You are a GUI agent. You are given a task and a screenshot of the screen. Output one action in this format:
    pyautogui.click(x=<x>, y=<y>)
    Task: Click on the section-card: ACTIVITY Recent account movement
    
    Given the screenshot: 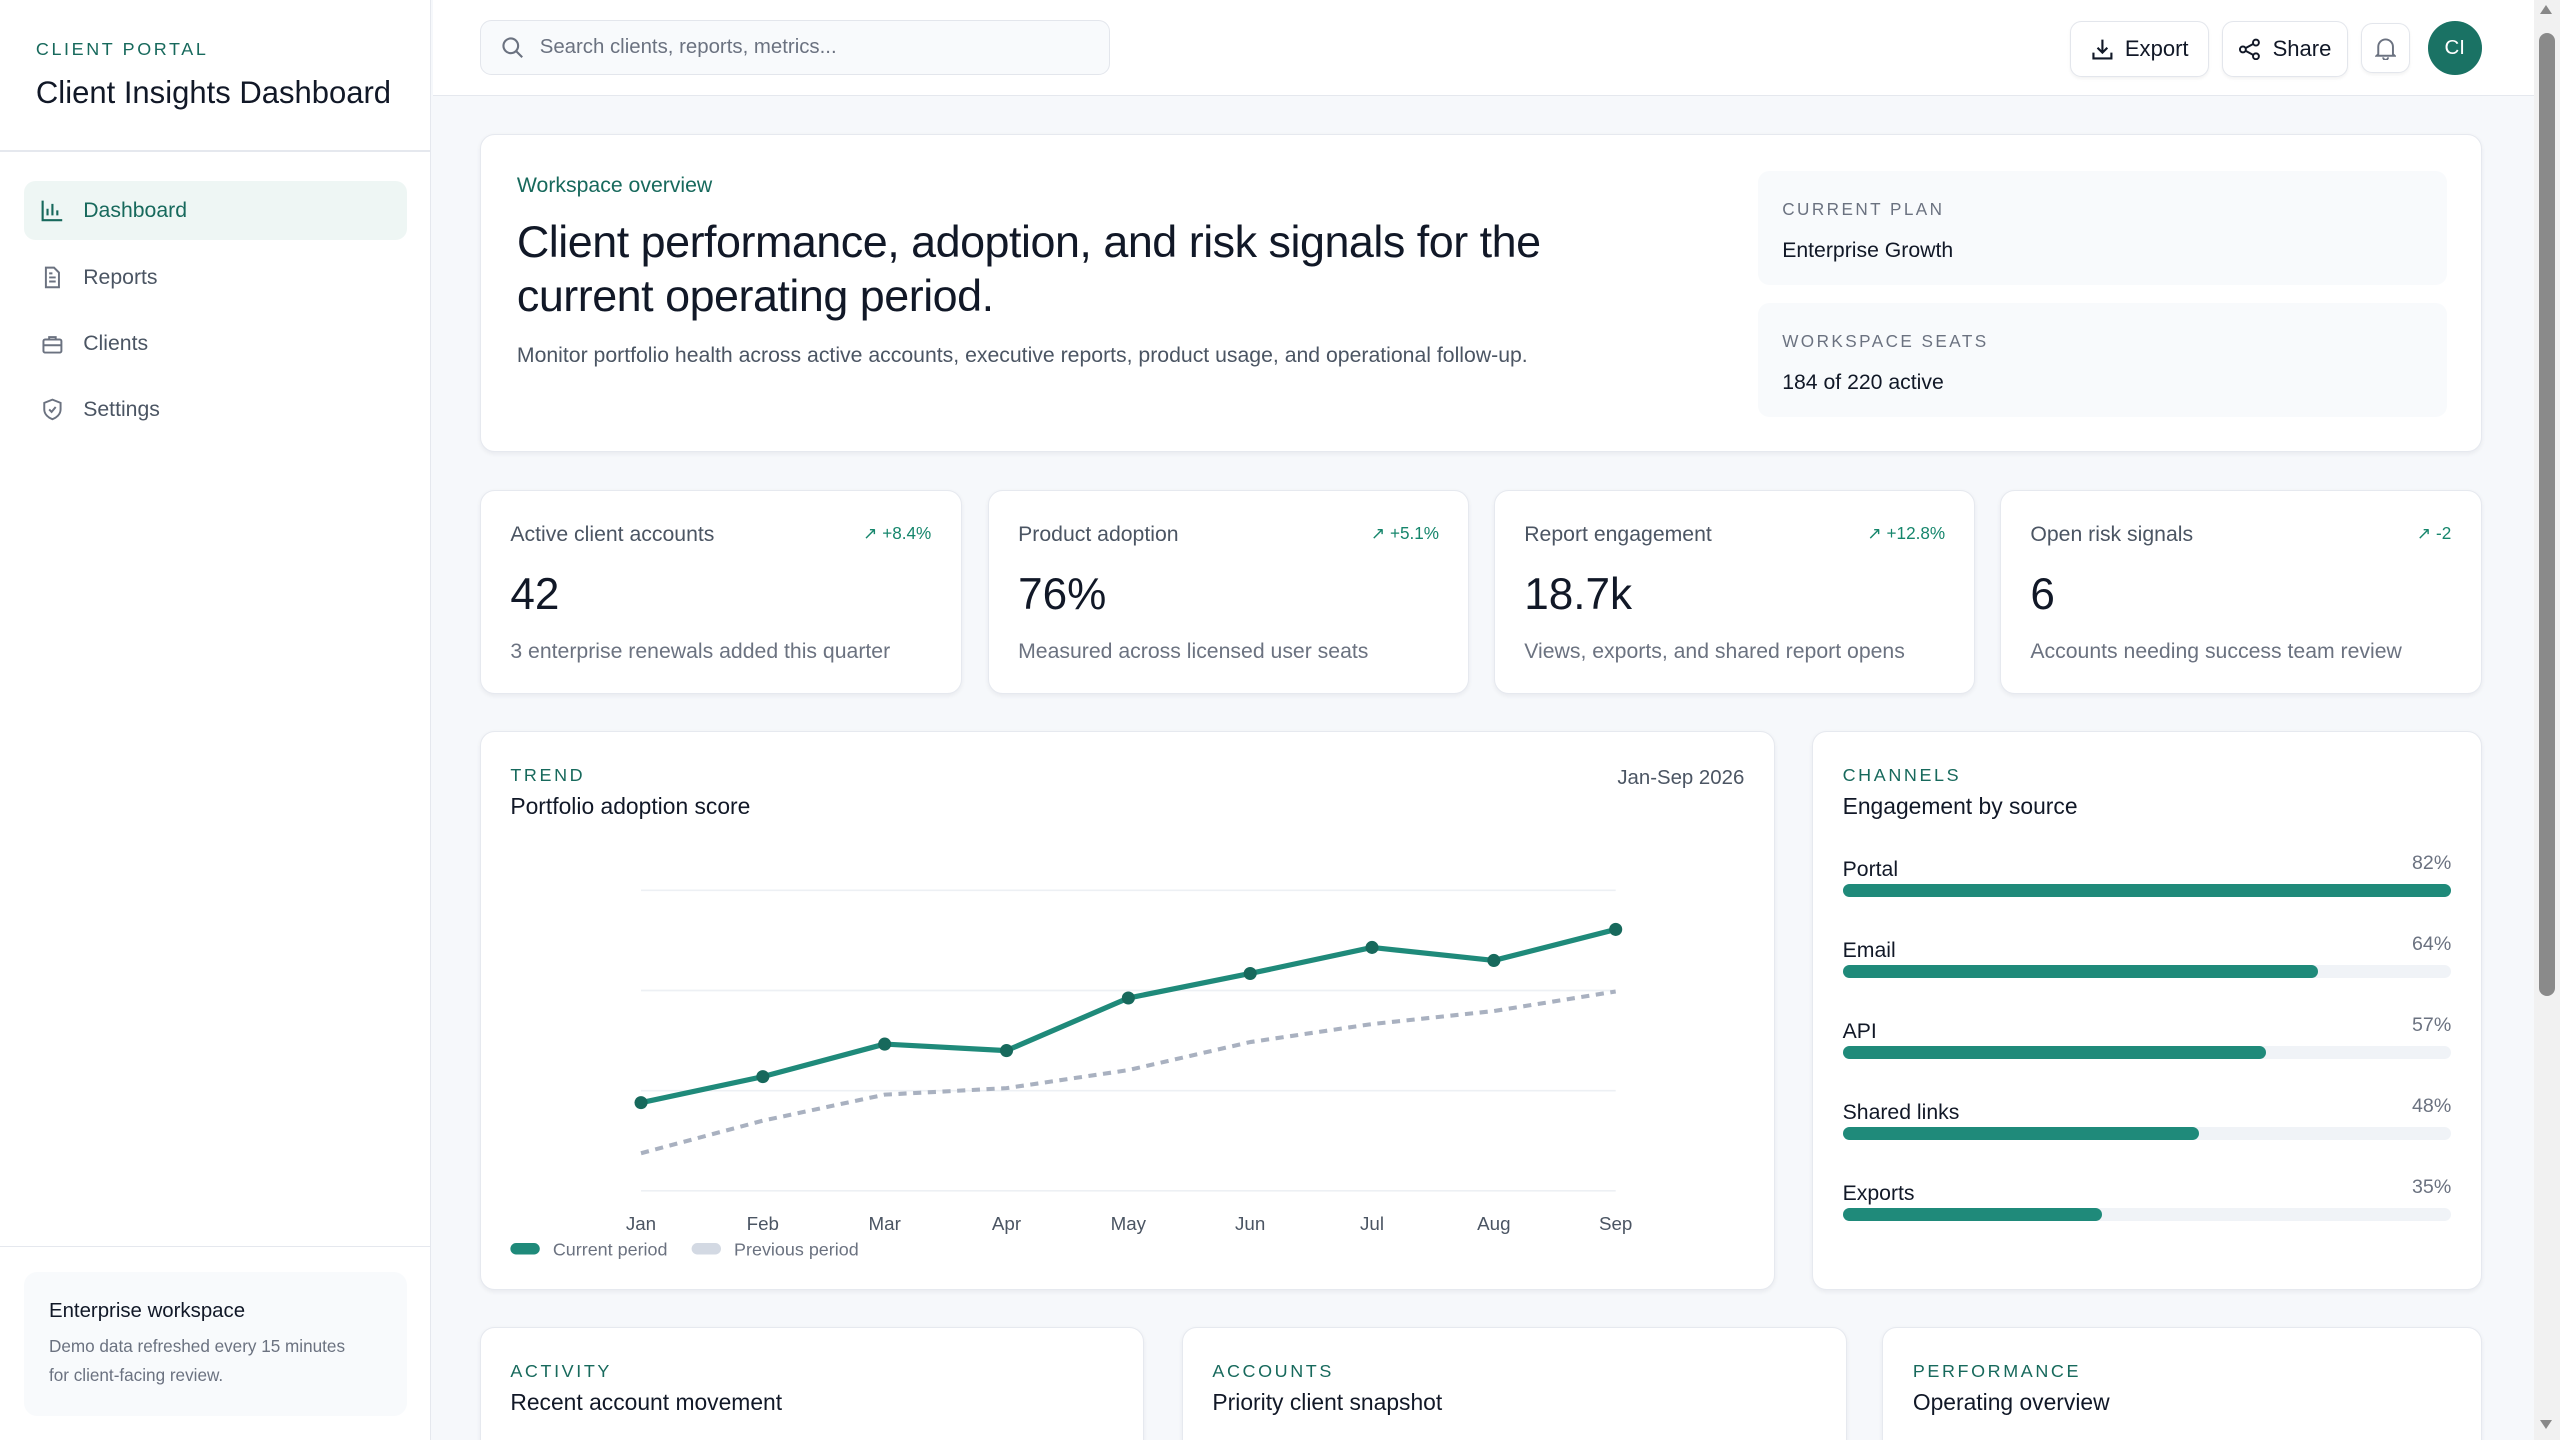 What is the action you would take?
    pyautogui.click(x=812, y=1383)
    